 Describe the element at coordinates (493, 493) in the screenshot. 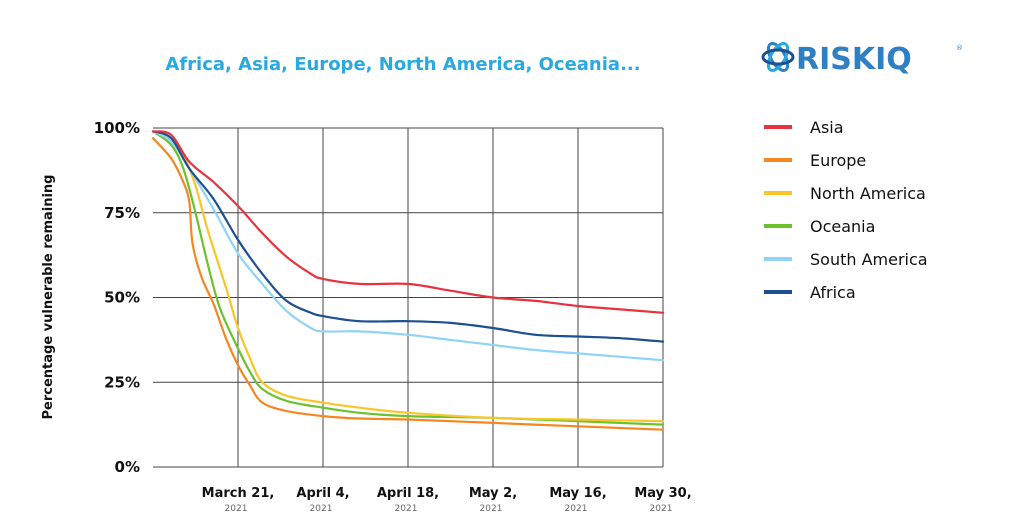

I see `x-tick-label: May 2,` at that location.